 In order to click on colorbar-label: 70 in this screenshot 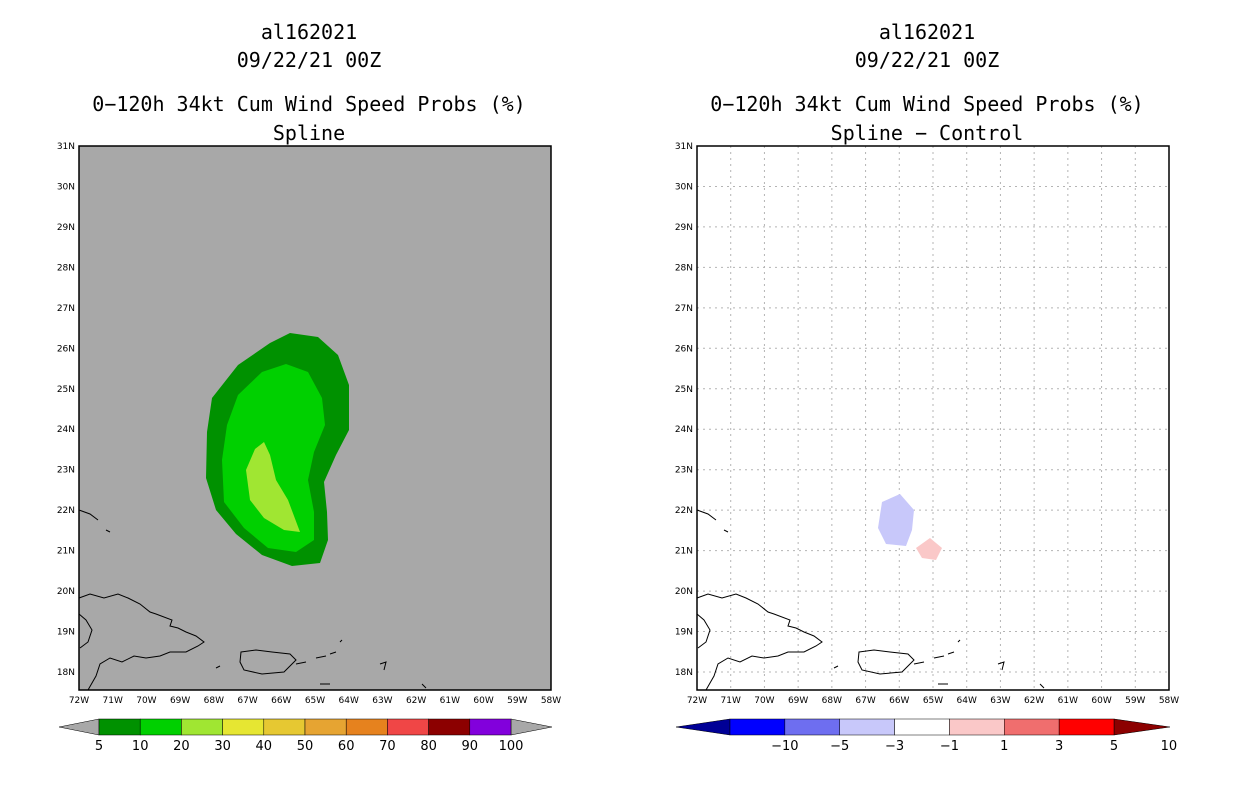, I will do `click(387, 746)`.